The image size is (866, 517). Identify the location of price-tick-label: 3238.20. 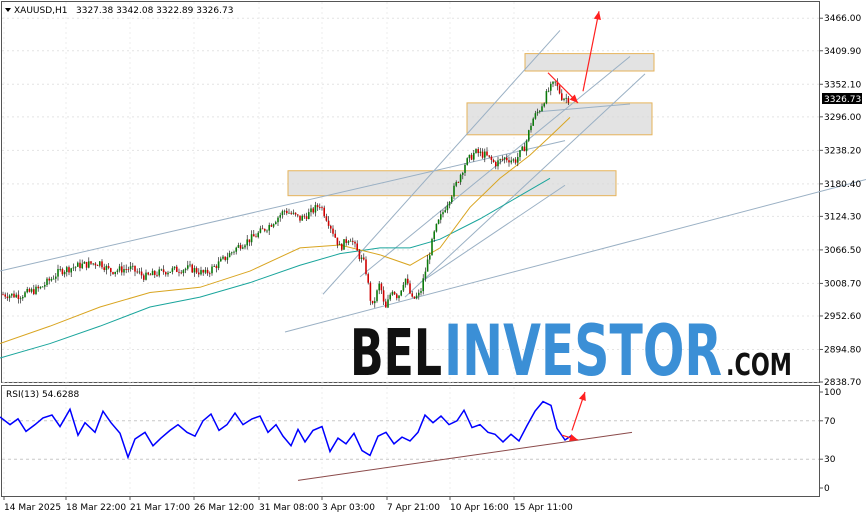
(842, 151).